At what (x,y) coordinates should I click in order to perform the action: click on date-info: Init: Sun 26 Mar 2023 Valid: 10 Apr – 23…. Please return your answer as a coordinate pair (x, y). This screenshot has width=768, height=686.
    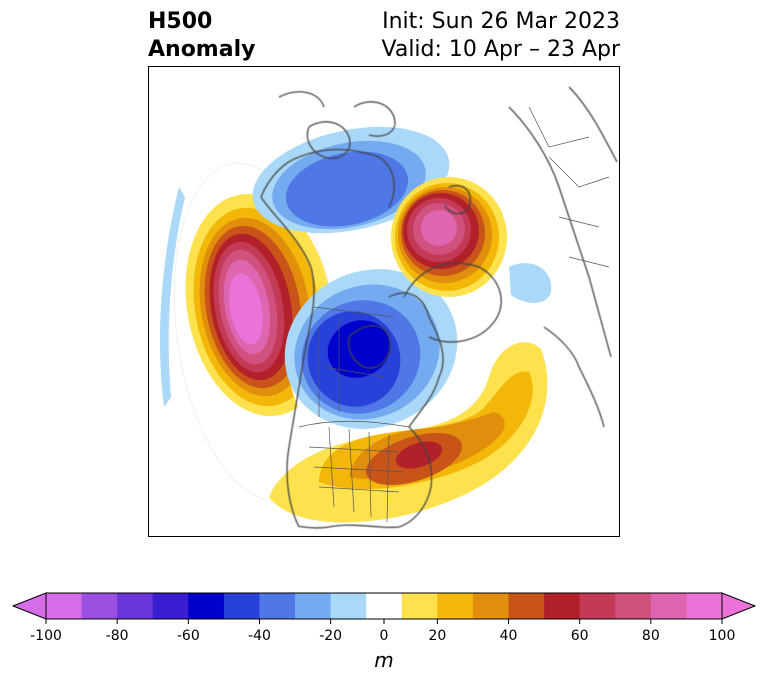
    Looking at the image, I should click on (501, 36).